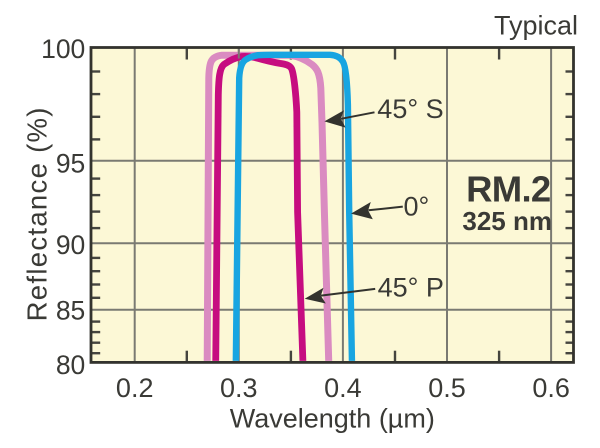 This screenshot has width=600, height=448. I want to click on svg-text: 45° P, so click(411, 287).